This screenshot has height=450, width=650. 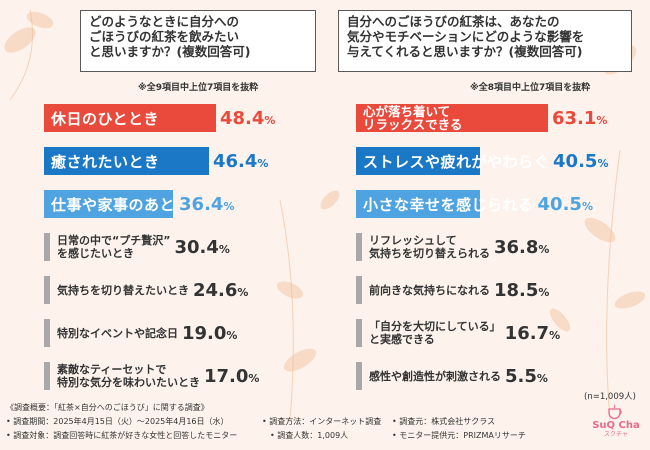 What do you see at coordinates (616, 425) in the screenshot?
I see `brand-logo: SuQ Cha スクチャ` at bounding box center [616, 425].